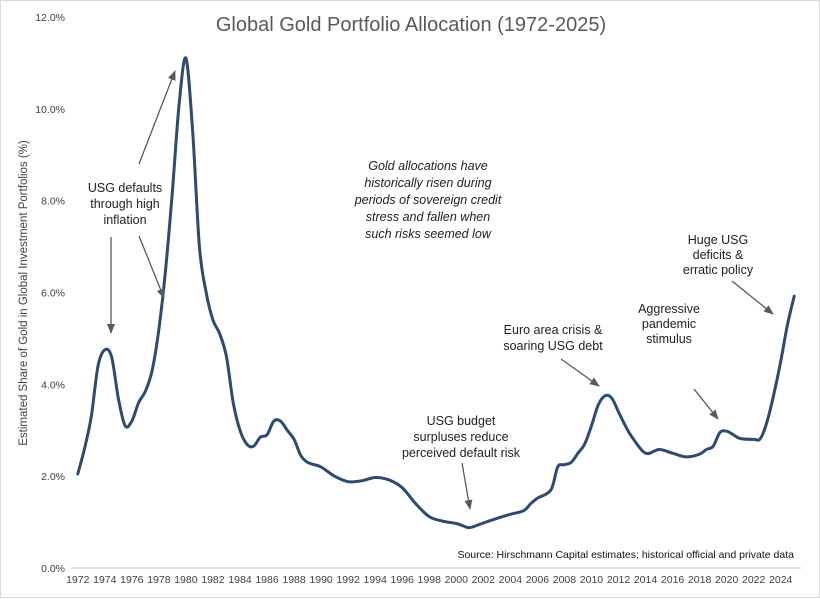 Image resolution: width=820 pixels, height=599 pixels. I want to click on x-tick-label: 2002, so click(484, 580).